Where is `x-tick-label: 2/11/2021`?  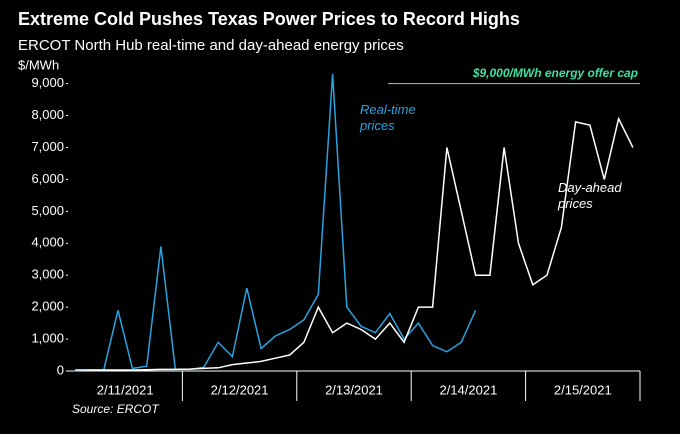
x-tick-label: 2/11/2021 is located at coordinates (125, 389).